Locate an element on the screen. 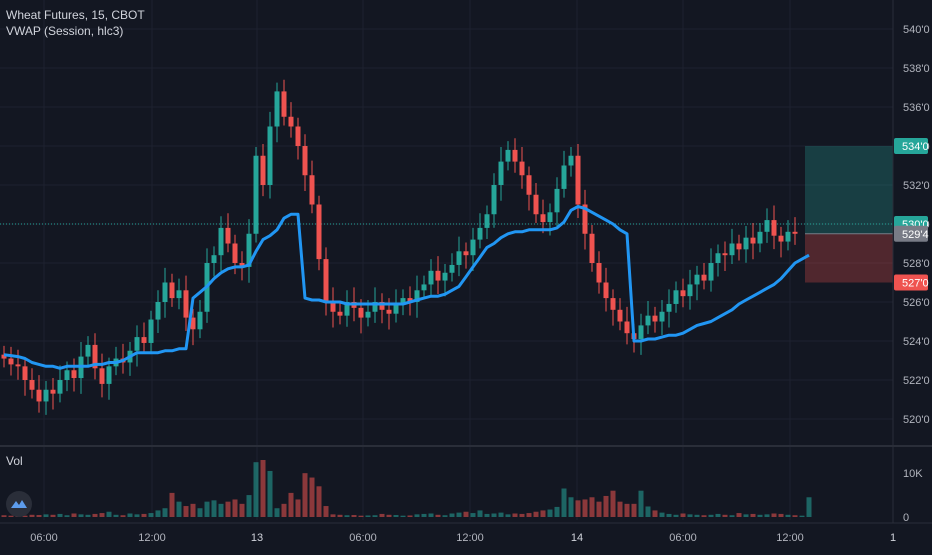 The image size is (932, 555). y-tick-label: 524'0 is located at coordinates (916, 342).